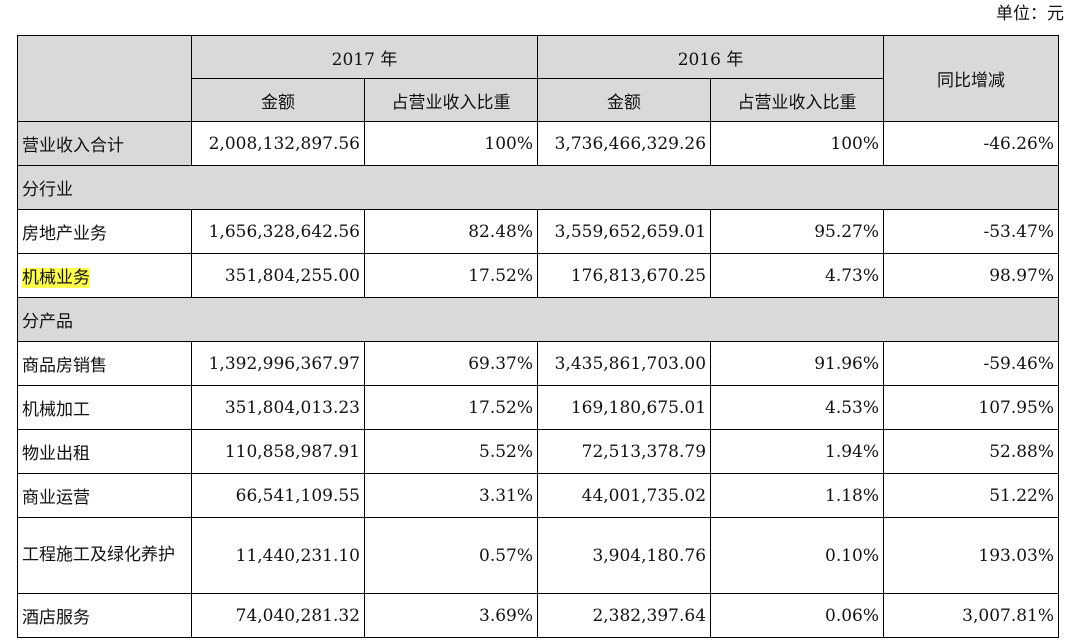 Image resolution: width=1080 pixels, height=644 pixels. Describe the element at coordinates (451, 363) in the screenshot. I see `ratio-2017: 69.37%` at that location.